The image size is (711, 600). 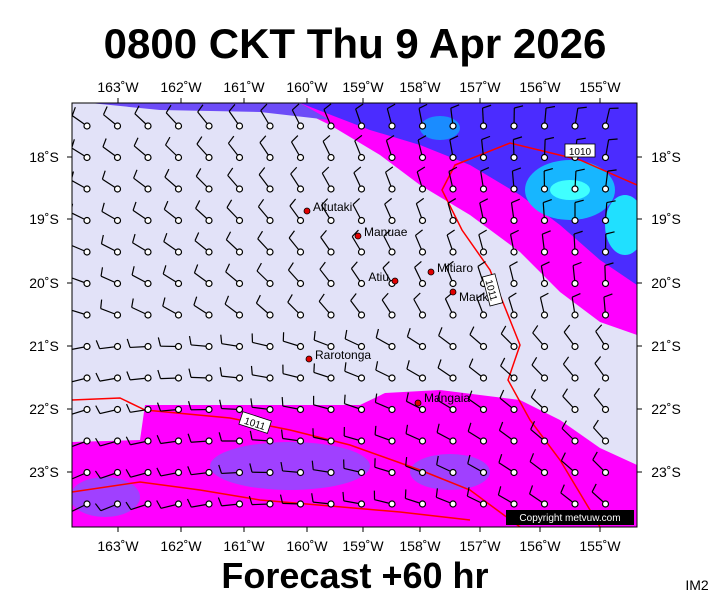 I want to click on place-marker, so click(x=309, y=359).